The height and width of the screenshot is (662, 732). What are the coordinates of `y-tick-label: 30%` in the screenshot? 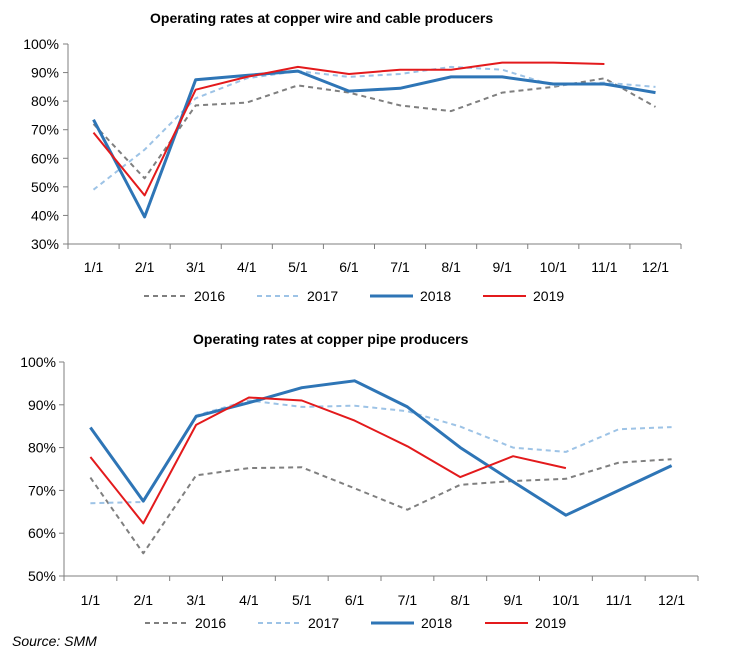 It's located at (45, 244).